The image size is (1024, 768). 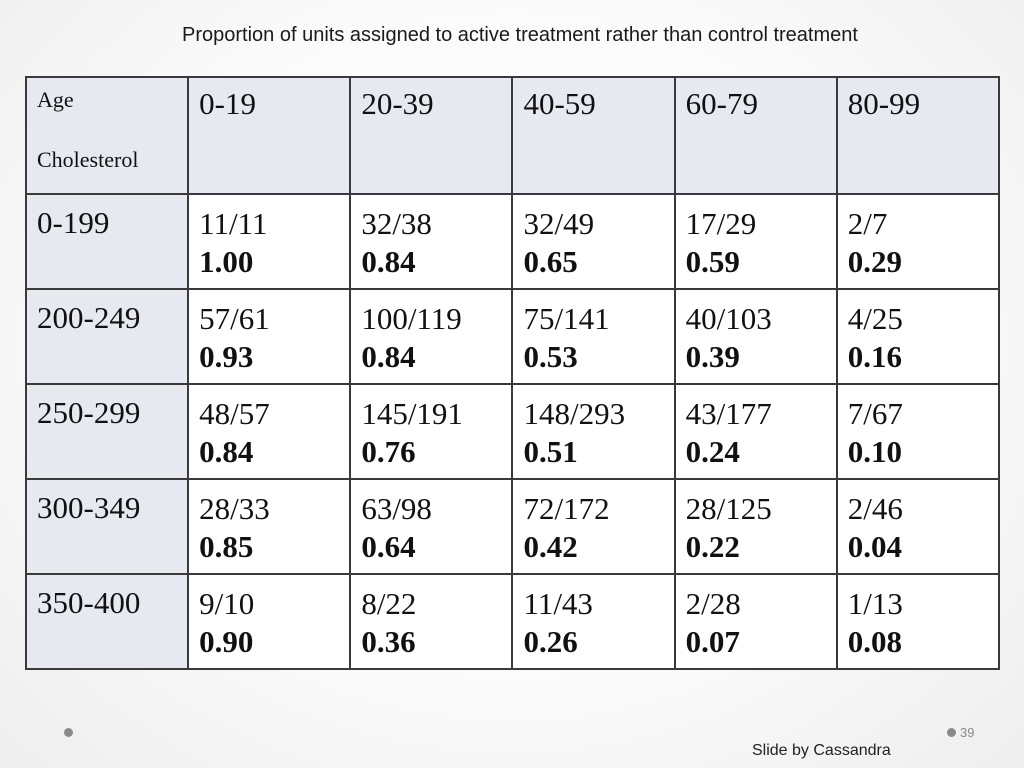 What do you see at coordinates (55, 99) in the screenshot?
I see `age-axis-label: Age` at bounding box center [55, 99].